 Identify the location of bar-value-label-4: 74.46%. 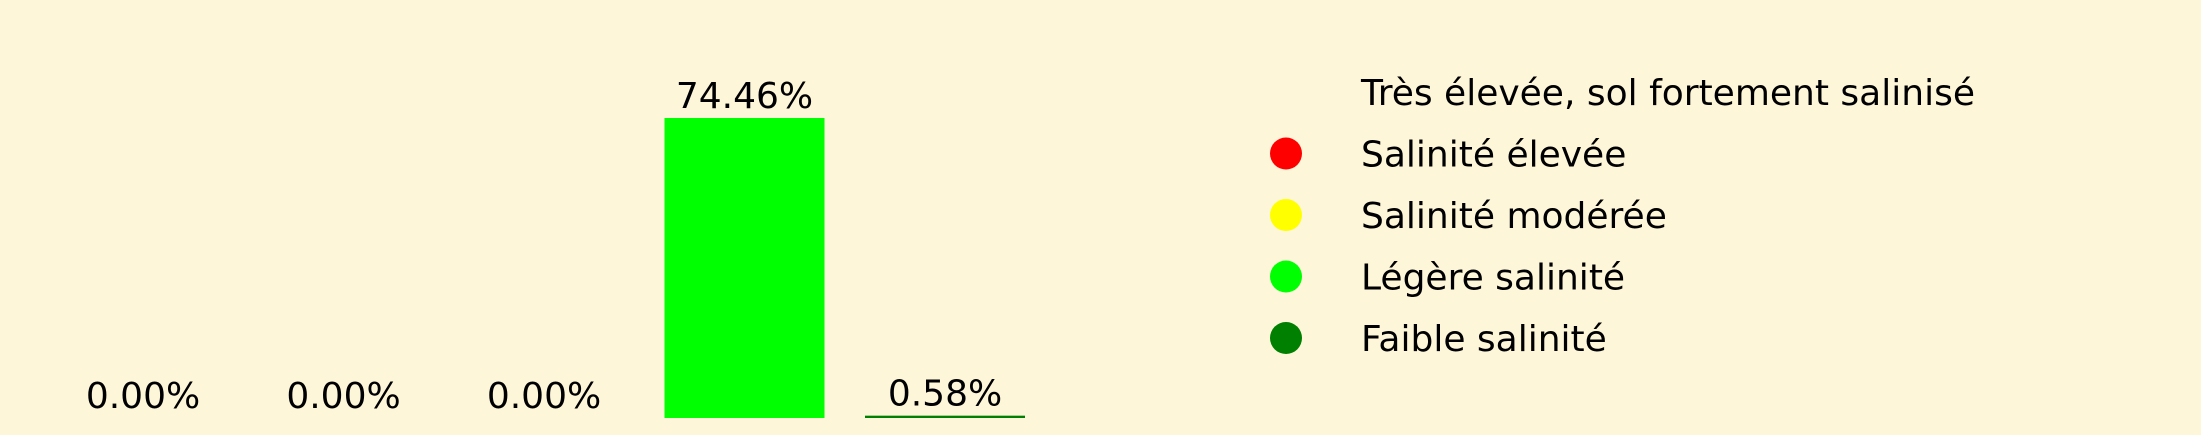
(744, 96).